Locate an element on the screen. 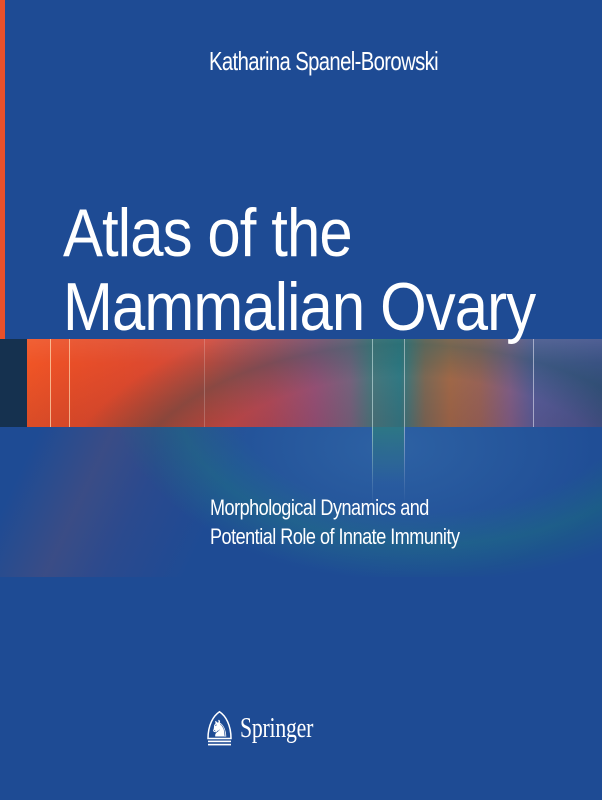 Image resolution: width=602 pixels, height=800 pixels. gradient-band-navy-block is located at coordinates (13, 383).